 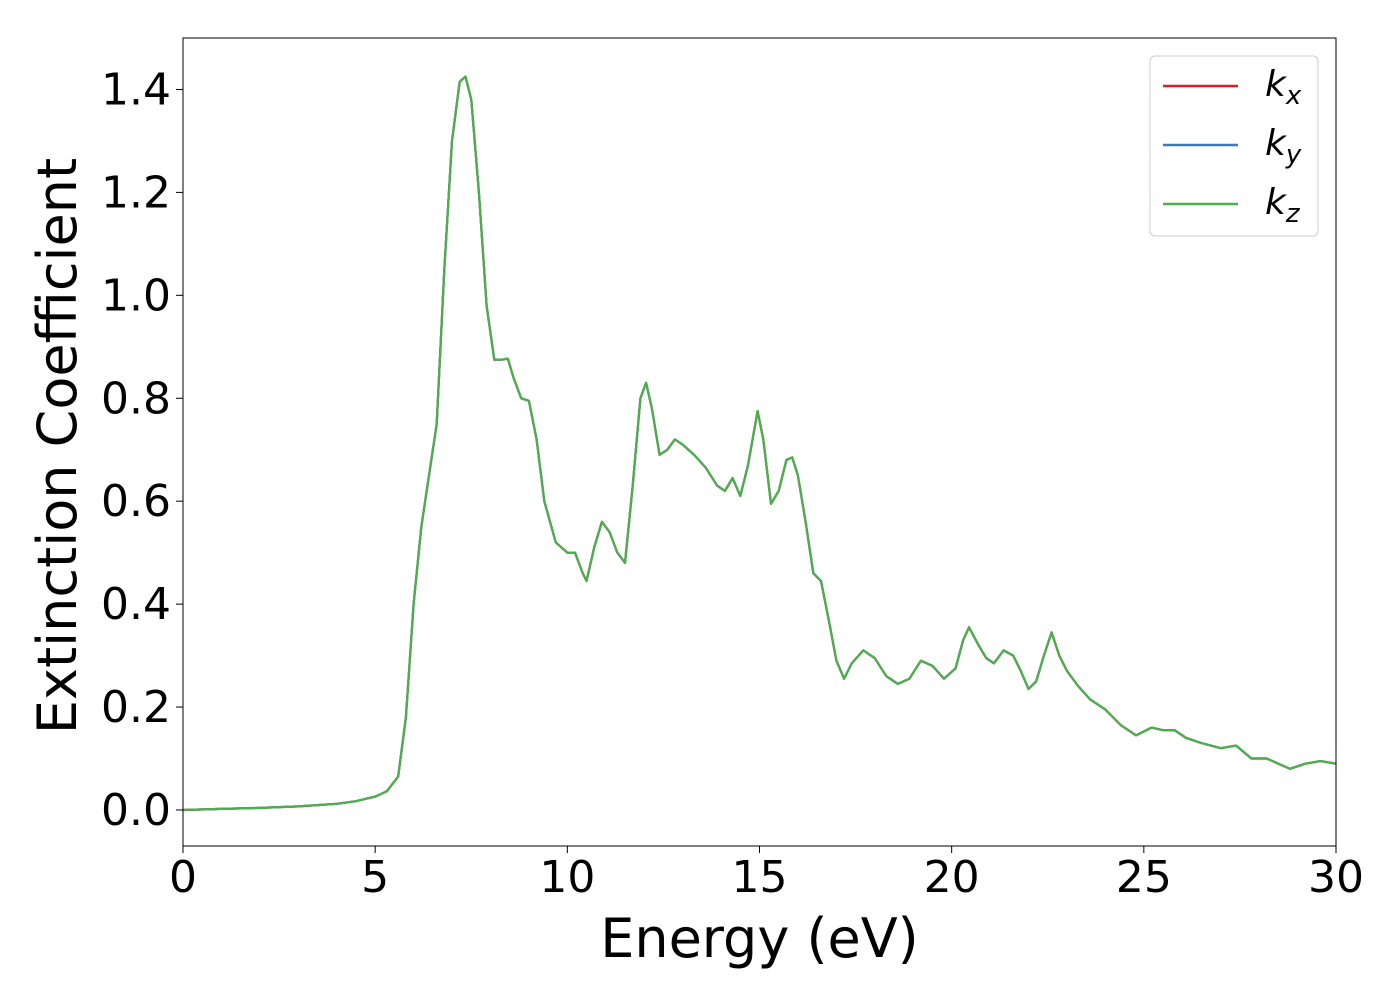 What do you see at coordinates (136, 398) in the screenshot?
I see `y-tick-label: 0.8` at bounding box center [136, 398].